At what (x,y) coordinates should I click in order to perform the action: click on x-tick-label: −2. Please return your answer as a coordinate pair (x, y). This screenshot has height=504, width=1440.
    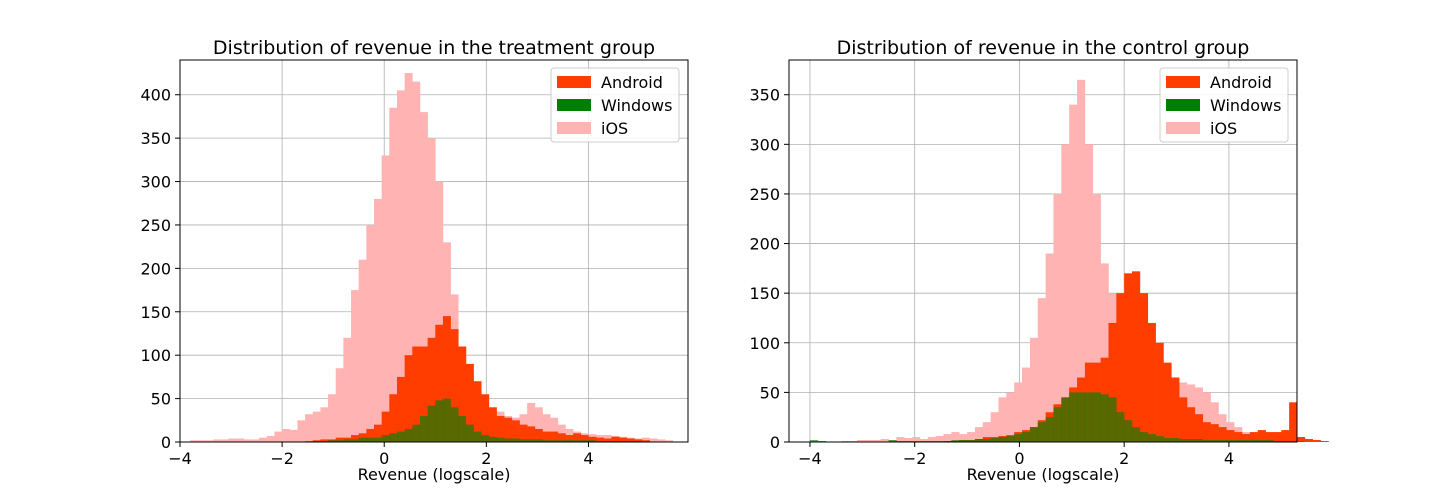
    Looking at the image, I should click on (915, 458).